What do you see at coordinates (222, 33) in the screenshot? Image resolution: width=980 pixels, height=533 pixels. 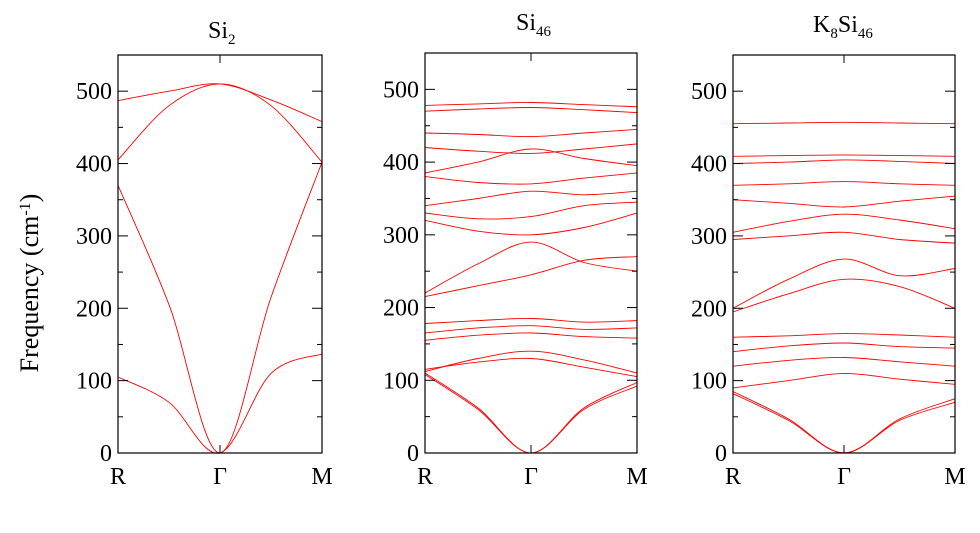 I see `panel-title: Si2` at bounding box center [222, 33].